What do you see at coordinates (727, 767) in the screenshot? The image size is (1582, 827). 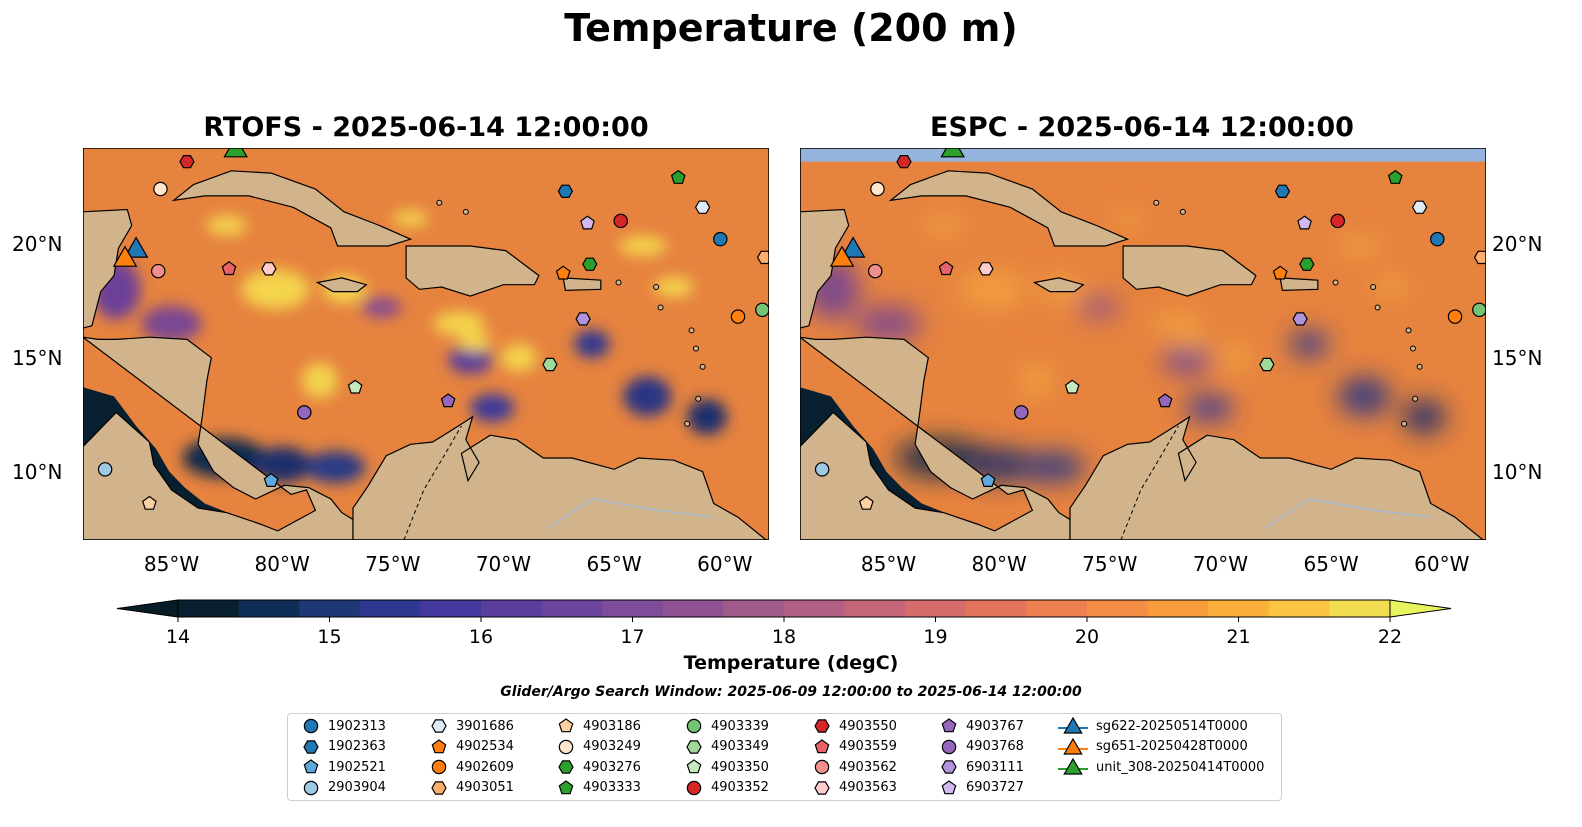 I see `legend-item-4903350: 4903350` at bounding box center [727, 767].